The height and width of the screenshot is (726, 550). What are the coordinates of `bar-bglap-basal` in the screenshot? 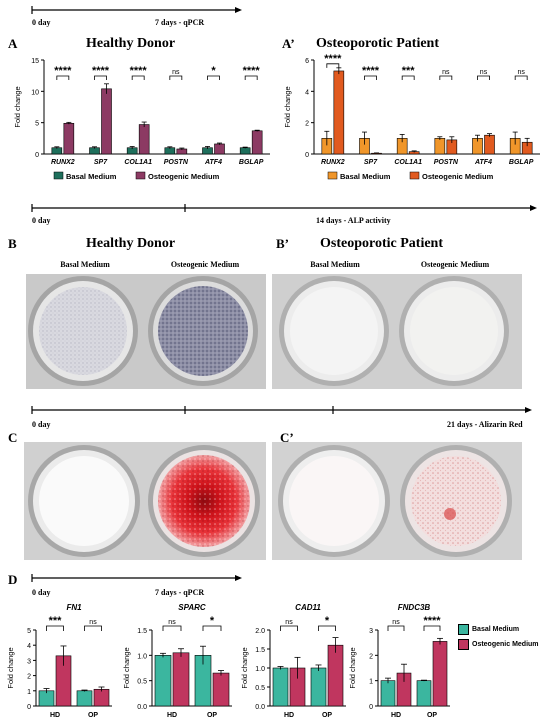 It's located at (245, 151).